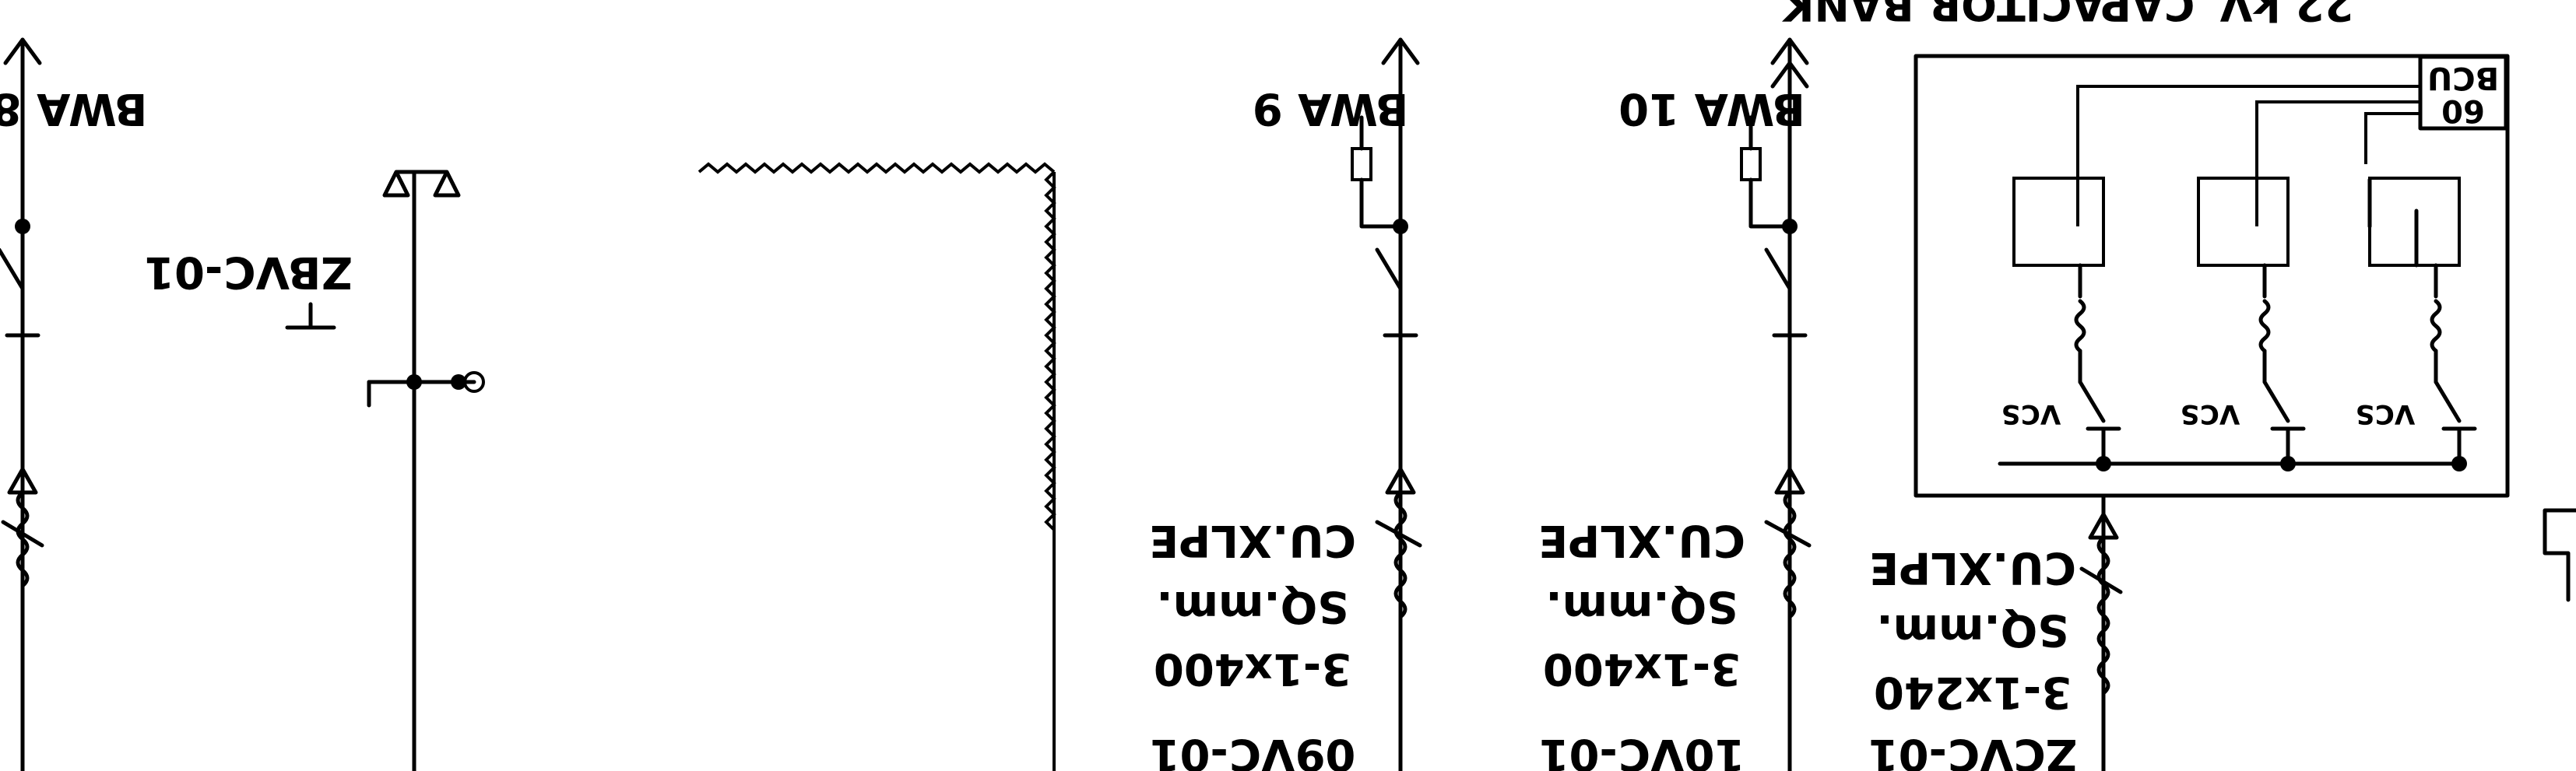 The height and width of the screenshot is (771, 2576). What do you see at coordinates (1675, 404) in the screenshot?
I see `feeder-bwa10: BWA 10 CU.XLPE SQ.mm. 3-1x400 10VC-01` at bounding box center [1675, 404].